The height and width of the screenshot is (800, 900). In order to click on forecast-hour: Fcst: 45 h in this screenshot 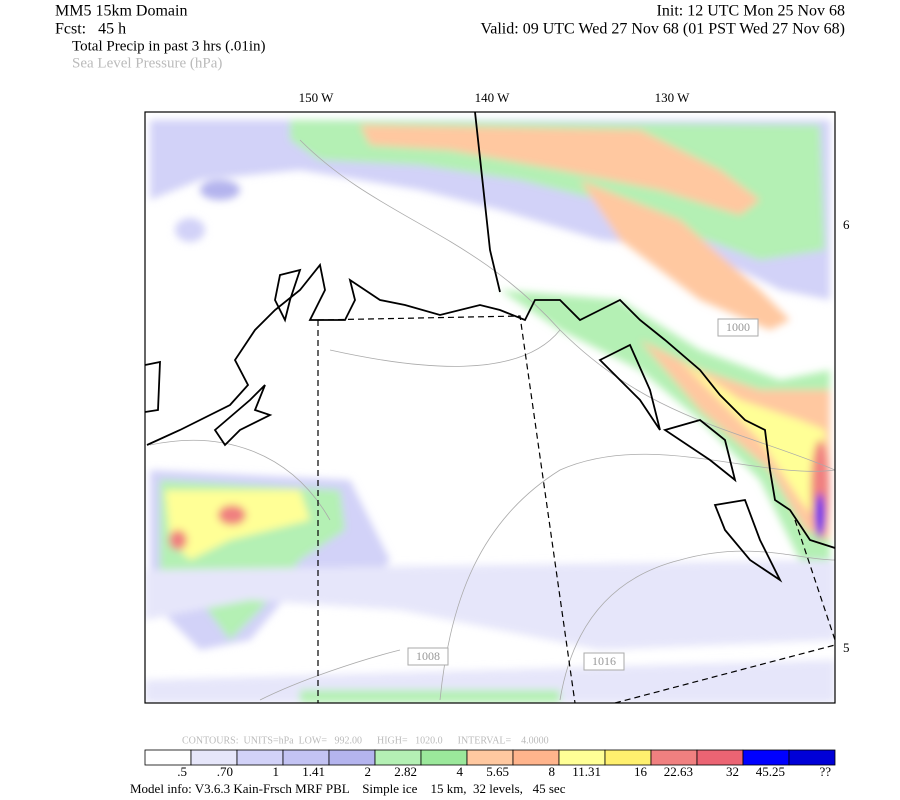, I will do `click(90, 29)`.